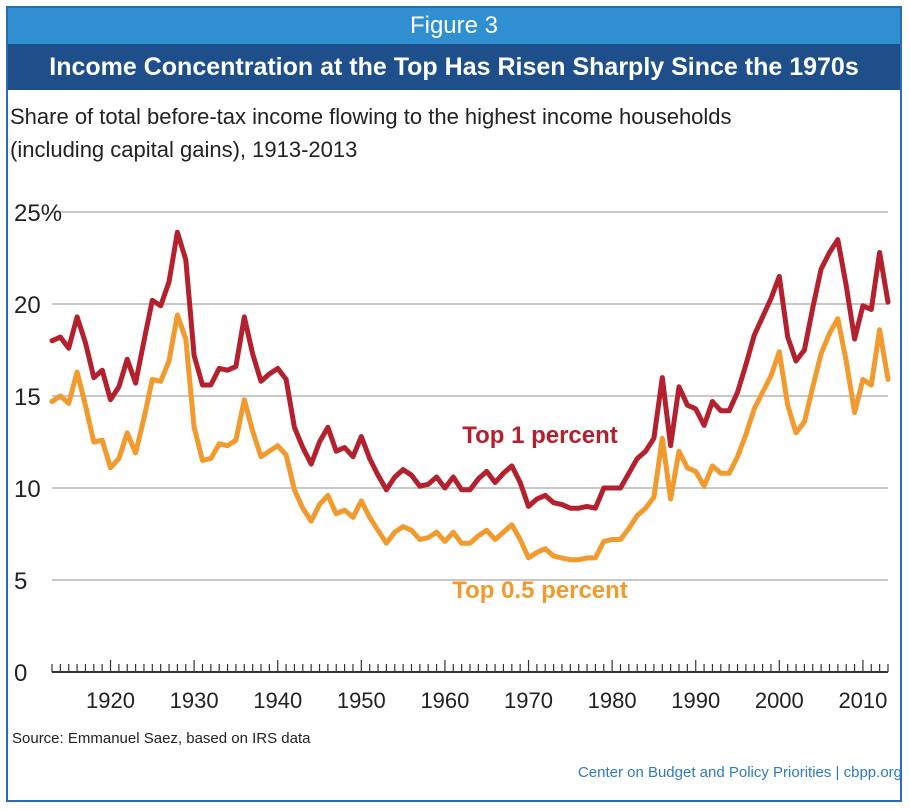 The image size is (910, 810). What do you see at coordinates (540, 435) in the screenshot?
I see `annotation-top-1-percent: Top 1 percent` at bounding box center [540, 435].